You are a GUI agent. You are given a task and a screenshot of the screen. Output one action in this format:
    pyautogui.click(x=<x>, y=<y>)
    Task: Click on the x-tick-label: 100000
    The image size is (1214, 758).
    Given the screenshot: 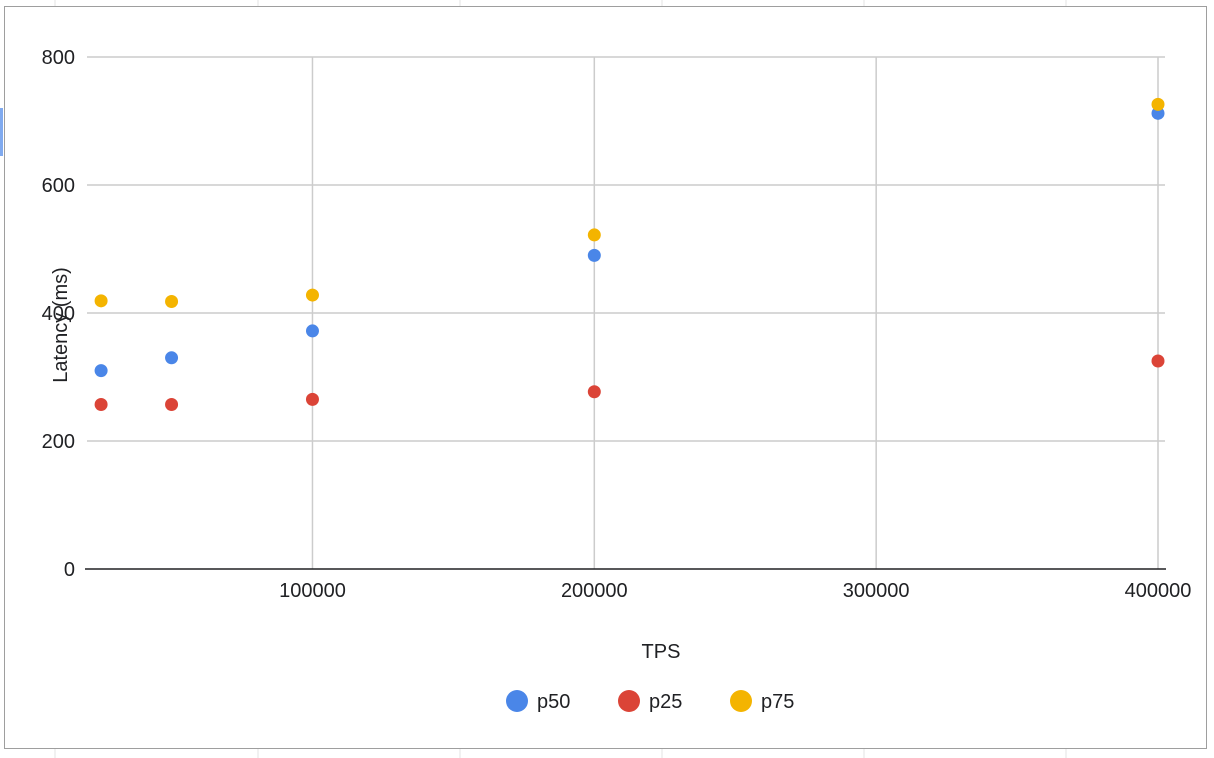 What is the action you would take?
    pyautogui.click(x=312, y=591)
    